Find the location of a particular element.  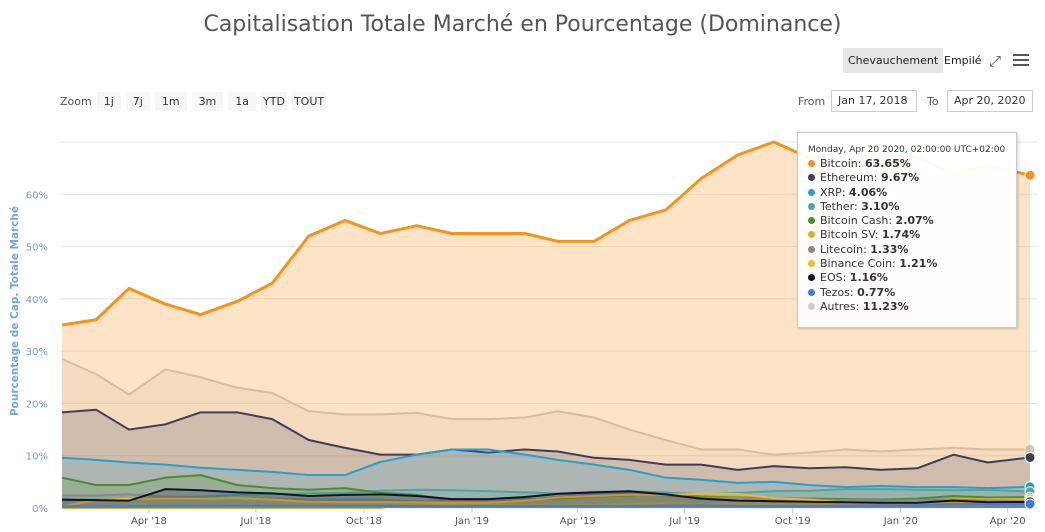

series-value: 1.74% is located at coordinates (901, 235).